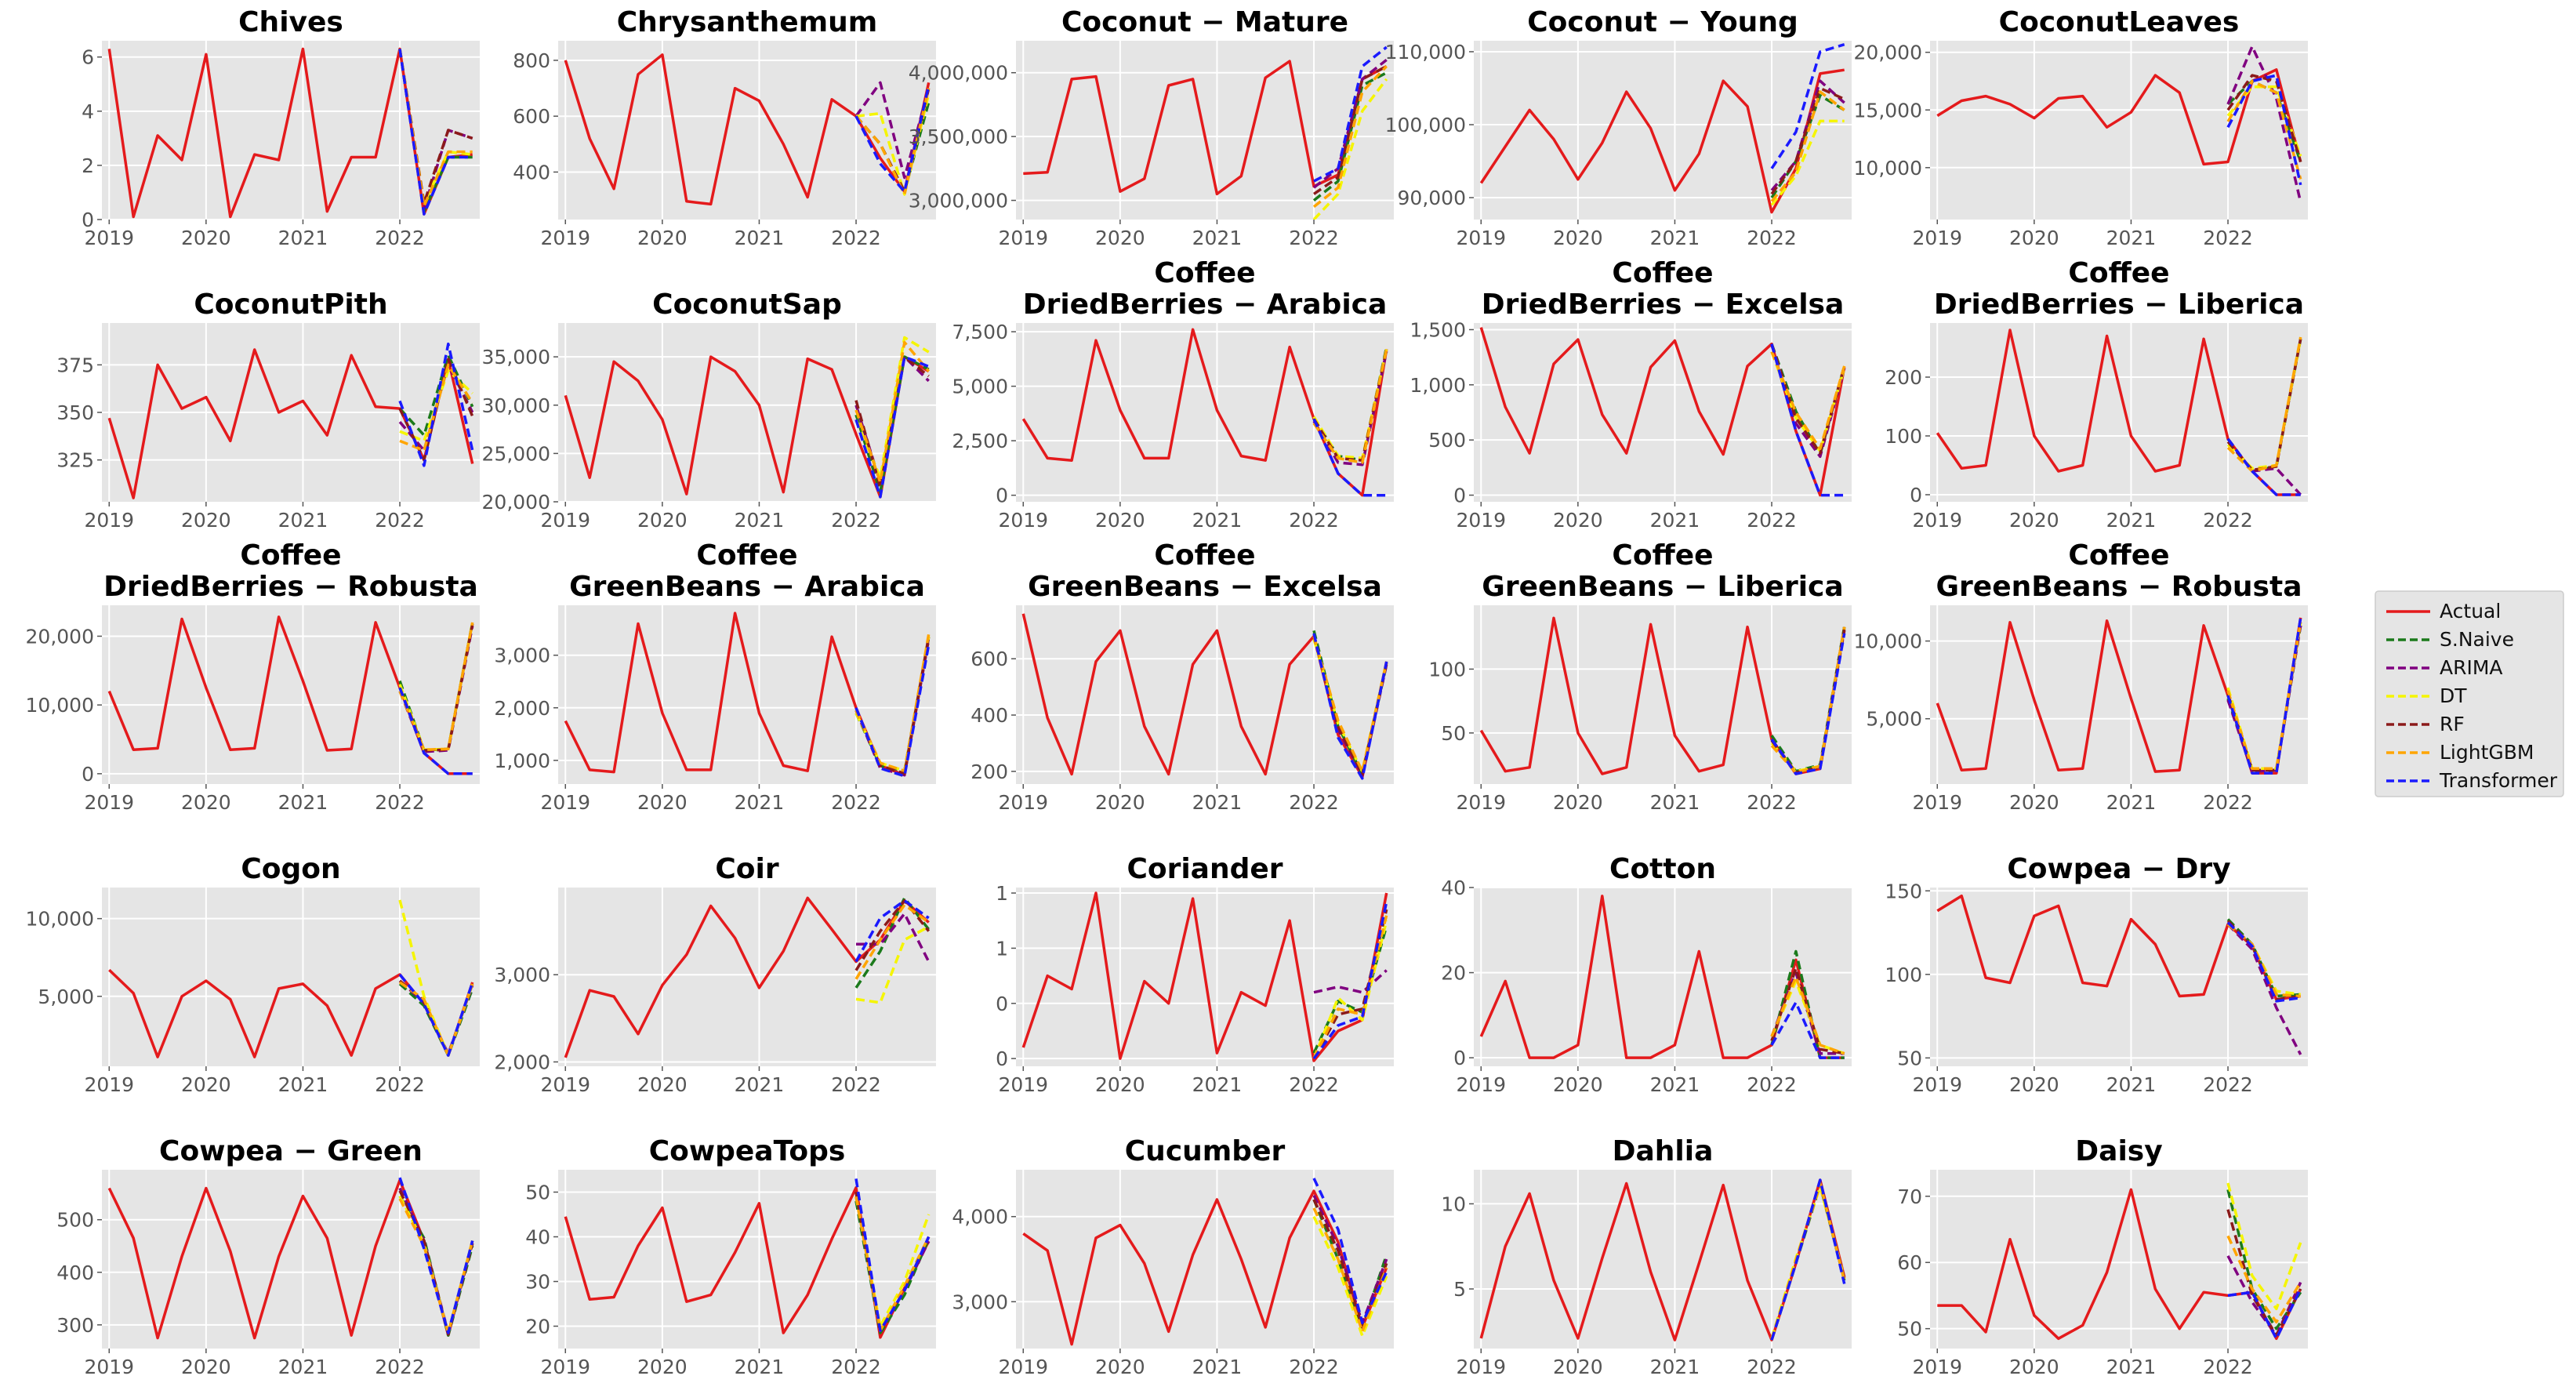  I want to click on legend-item-rf: RF, so click(2425, 724).